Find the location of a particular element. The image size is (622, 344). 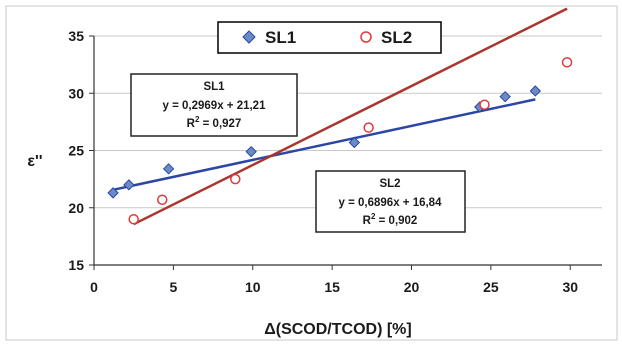

equation-sl1-r2: R2 = 0,927 is located at coordinates (214, 122).